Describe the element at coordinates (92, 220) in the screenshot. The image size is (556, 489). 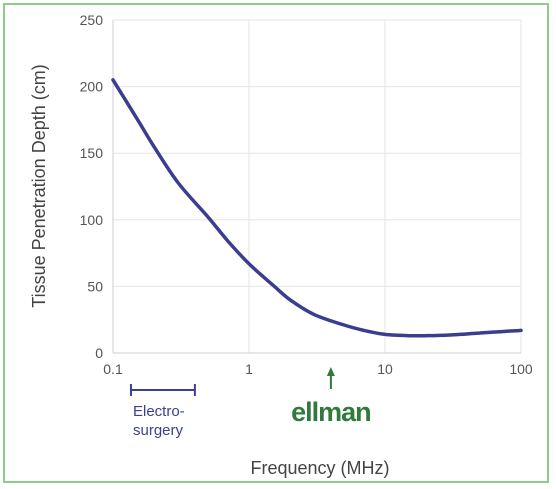
I see `y-tick-label: 100` at that location.